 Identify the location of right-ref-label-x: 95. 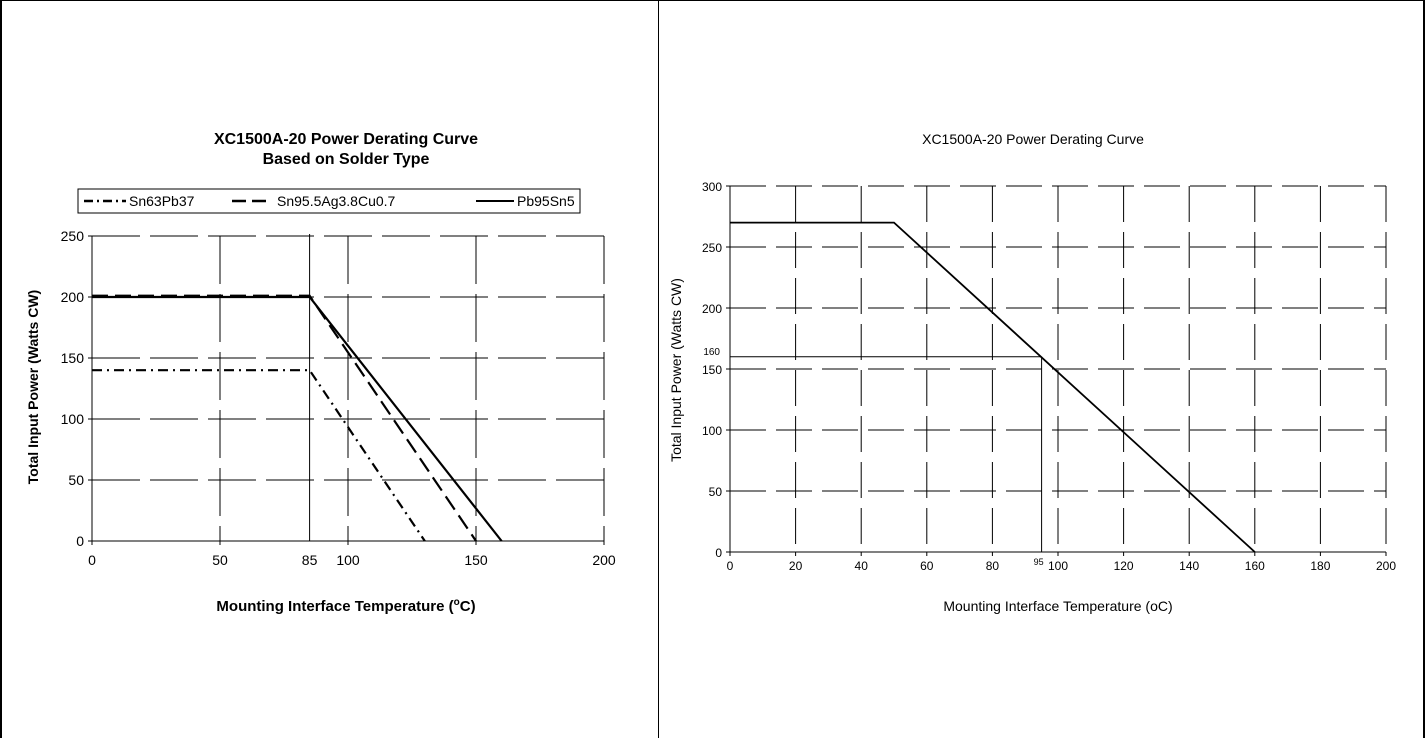
(1039, 562).